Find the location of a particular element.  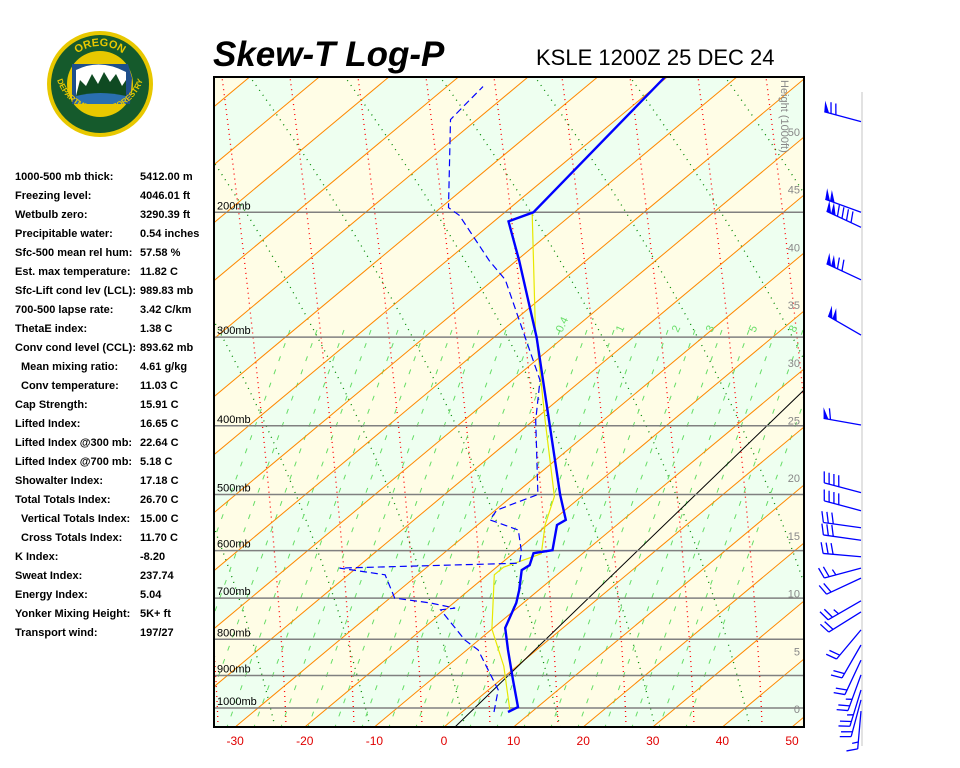

temperature-tick: 20 is located at coordinates (584, 741).